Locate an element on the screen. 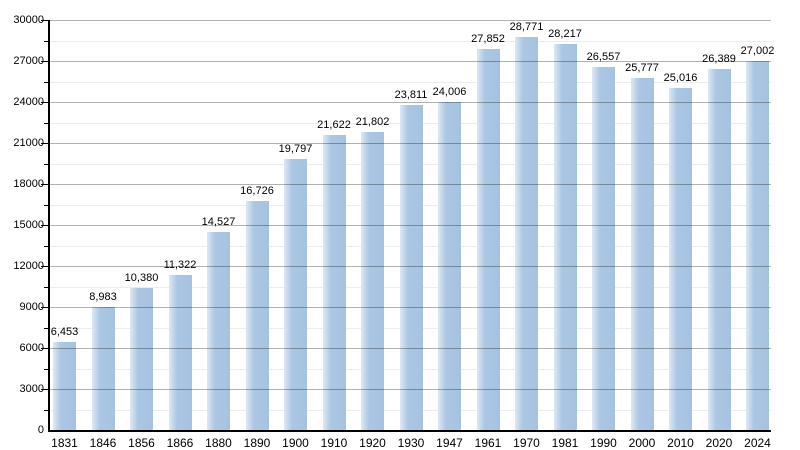 The width and height of the screenshot is (800, 450). bar-2000 is located at coordinates (642, 253).